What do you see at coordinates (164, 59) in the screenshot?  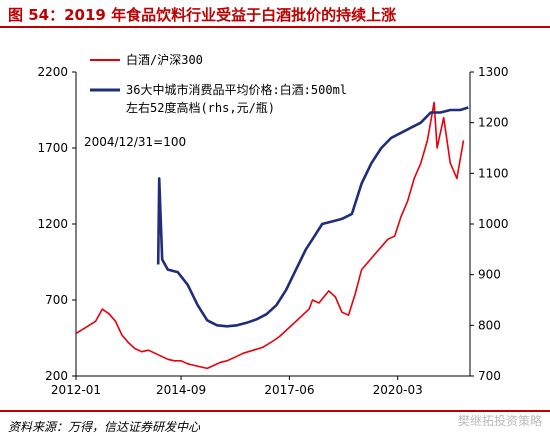 I see `legend-label-baijiu-vs-hs300: 白酒/沪深300` at bounding box center [164, 59].